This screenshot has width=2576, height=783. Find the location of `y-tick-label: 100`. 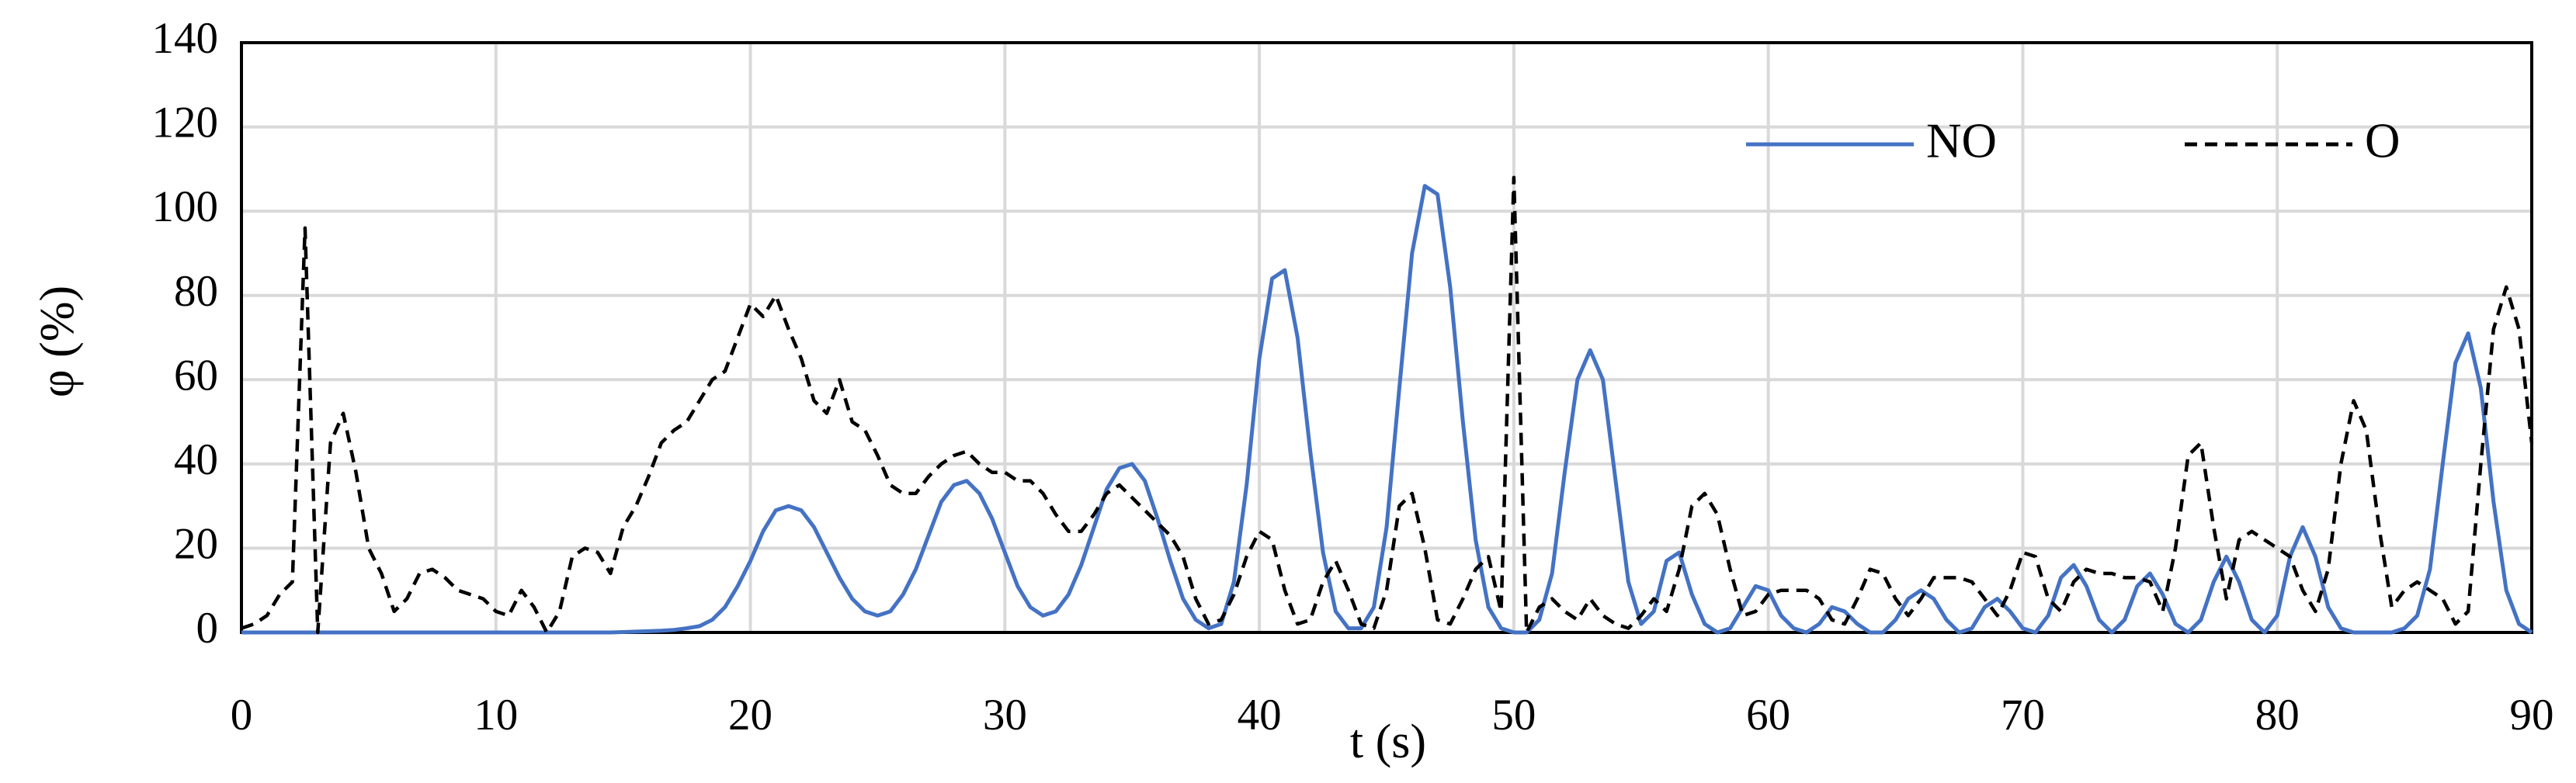

y-tick-label: 100 is located at coordinates (185, 206).